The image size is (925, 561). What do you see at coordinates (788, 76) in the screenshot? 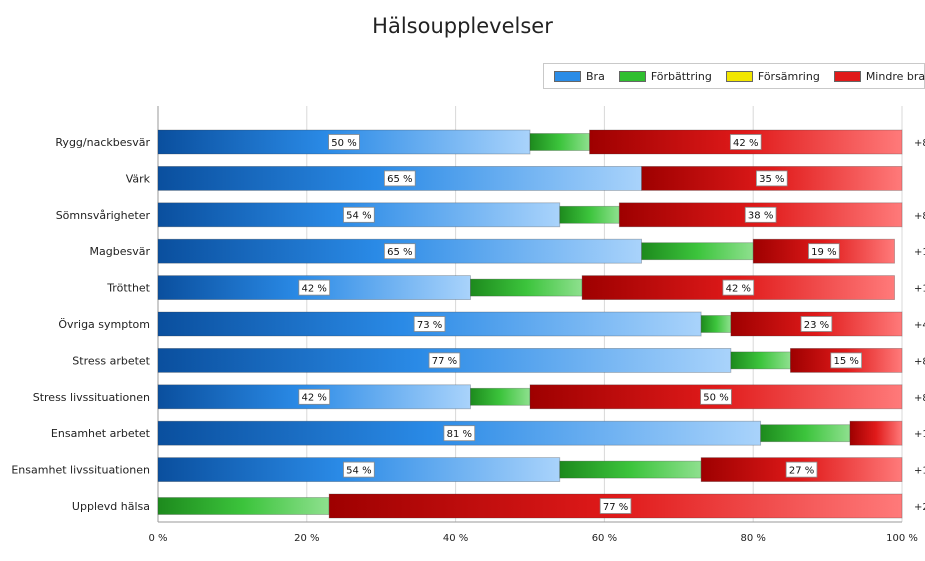
I see `legend-label-forsamring: Försämring` at bounding box center [788, 76].